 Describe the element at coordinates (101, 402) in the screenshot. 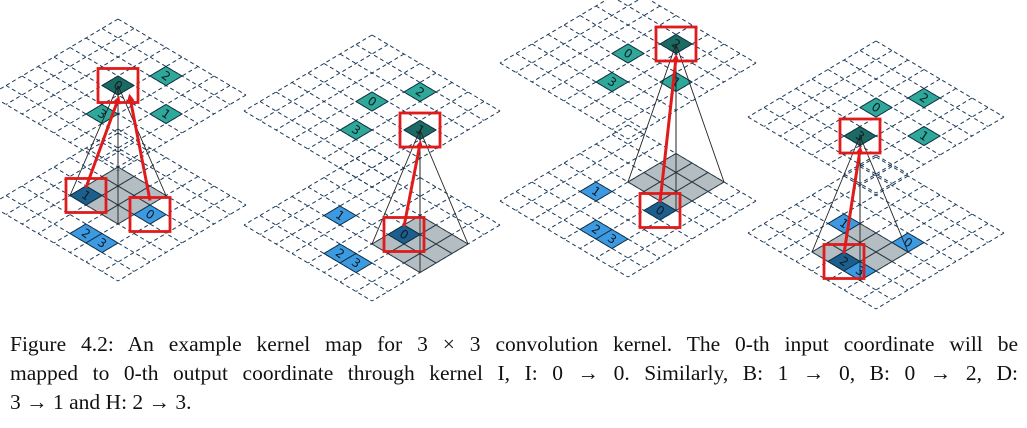

I see `caption-line-3: 3 → 1 and H: 2 → 3.` at that location.